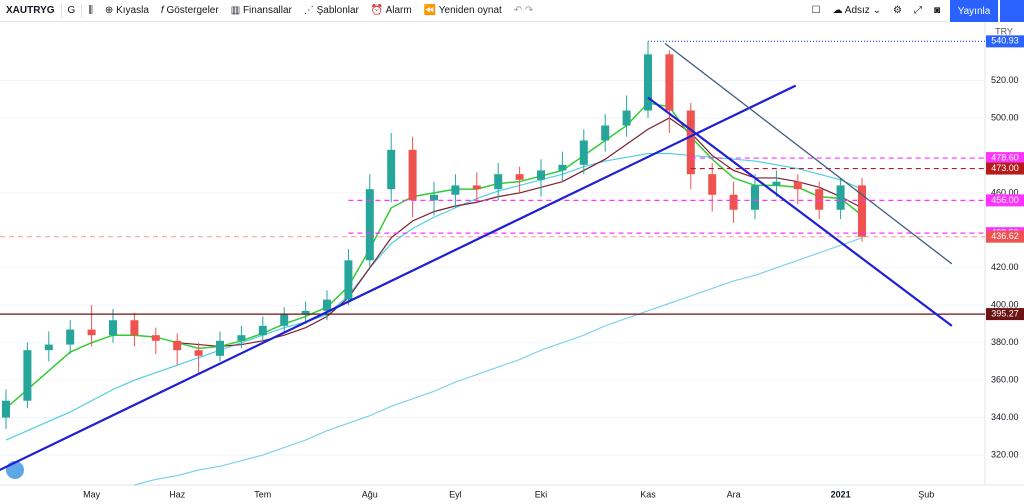 This screenshot has width=1024, height=504. I want to click on expand: ⤢, so click(917, 10).